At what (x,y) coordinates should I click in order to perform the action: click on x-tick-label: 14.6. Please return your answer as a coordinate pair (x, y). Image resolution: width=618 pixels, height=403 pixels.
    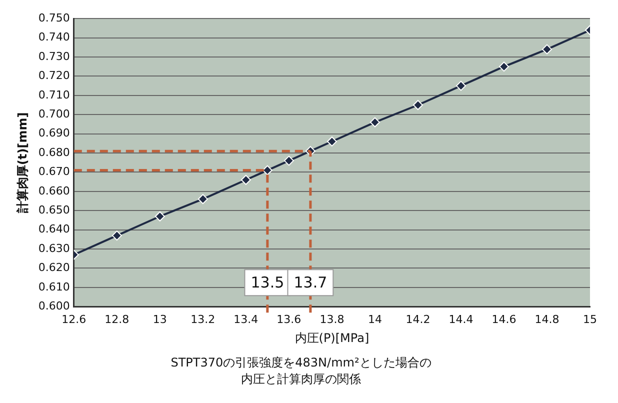
    Looking at the image, I should click on (504, 319).